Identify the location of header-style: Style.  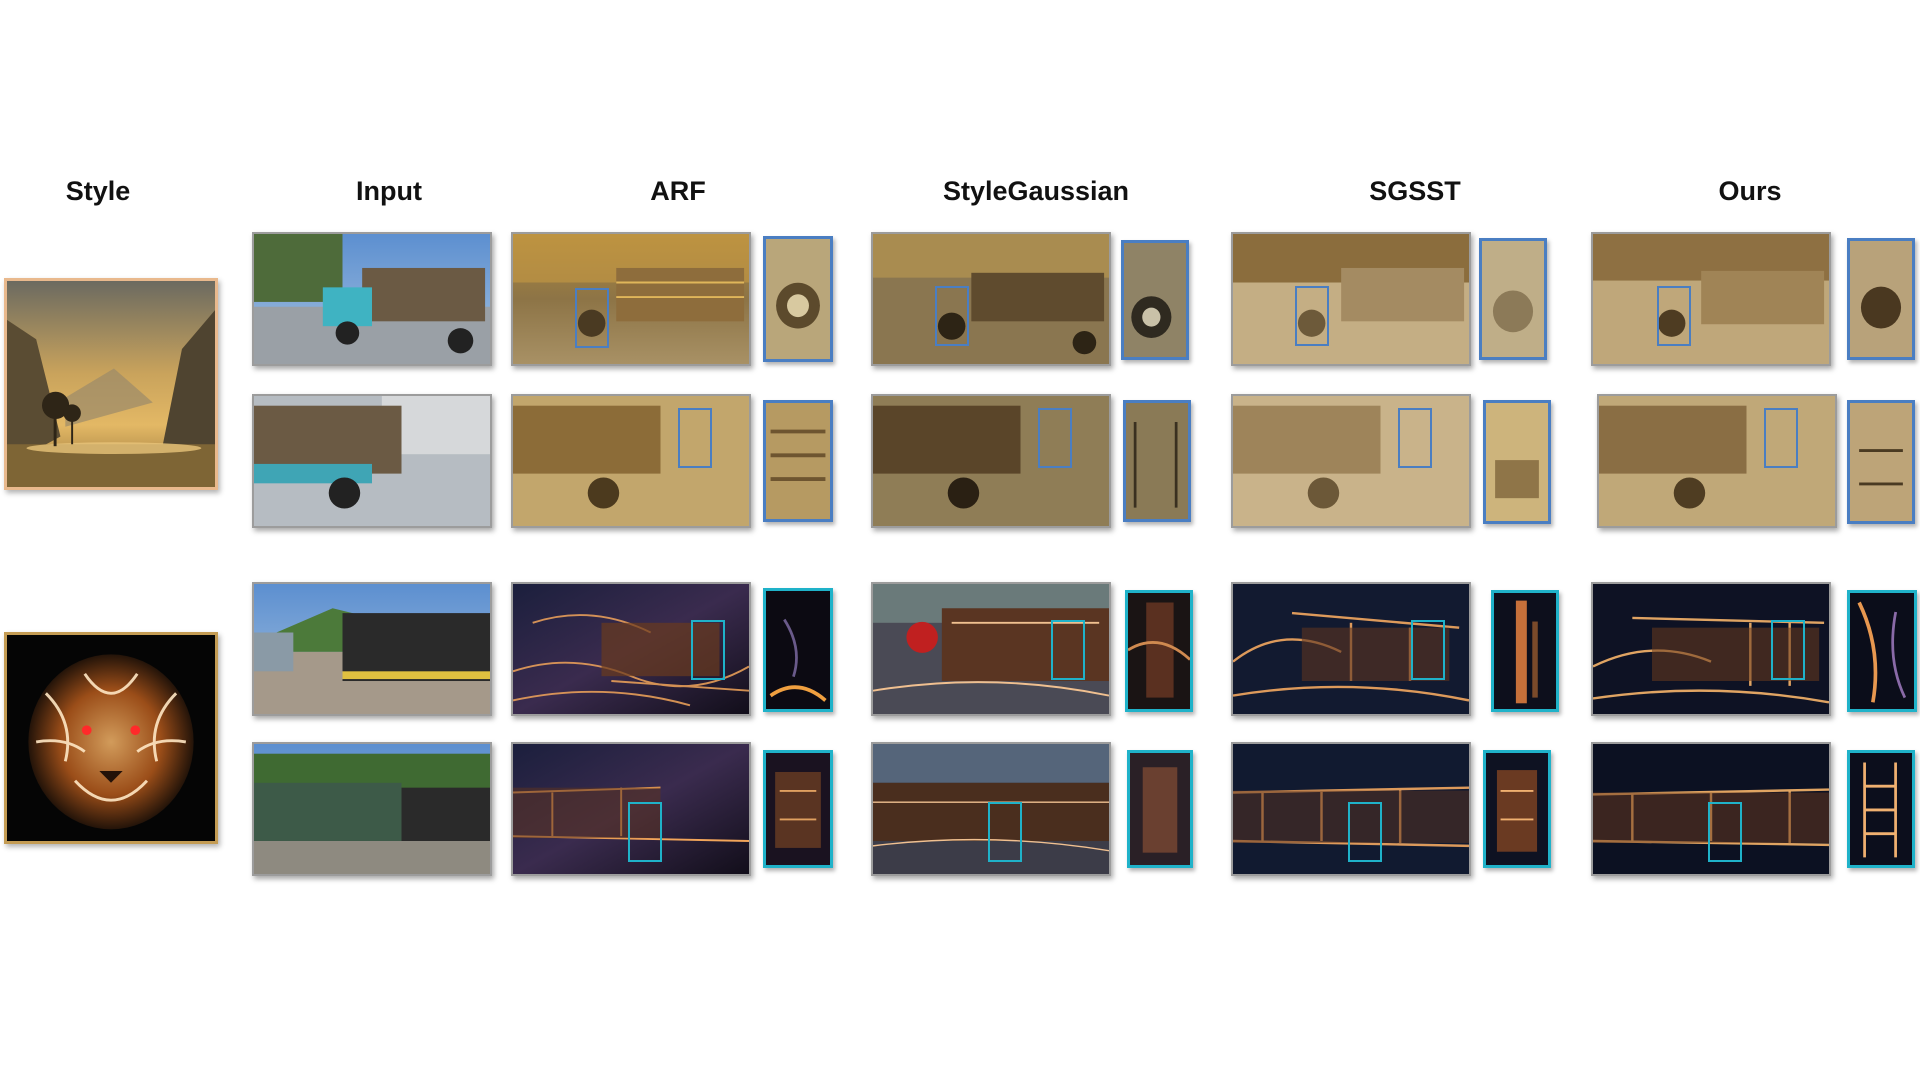
(98, 191).